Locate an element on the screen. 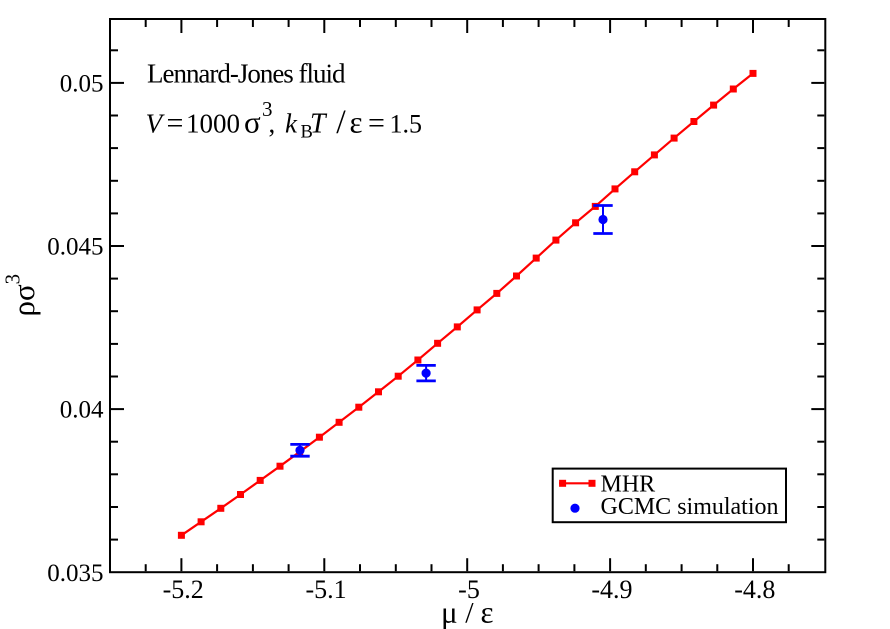 This screenshot has height=629, width=890. svg-text: B is located at coordinates (307, 133).